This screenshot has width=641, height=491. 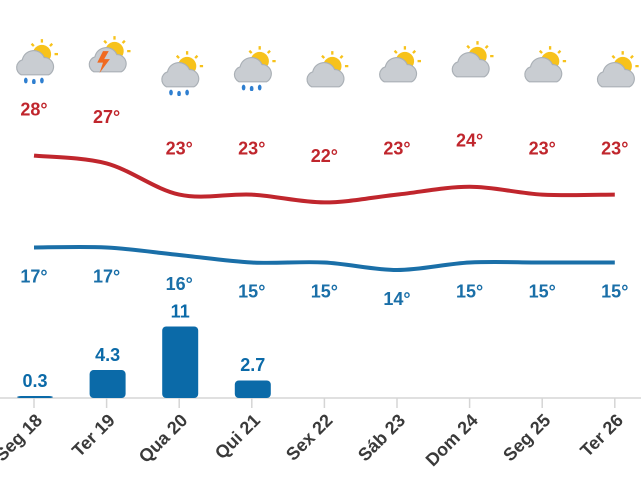 What do you see at coordinates (179, 284) in the screenshot?
I see `temperature-label: 16°` at bounding box center [179, 284].